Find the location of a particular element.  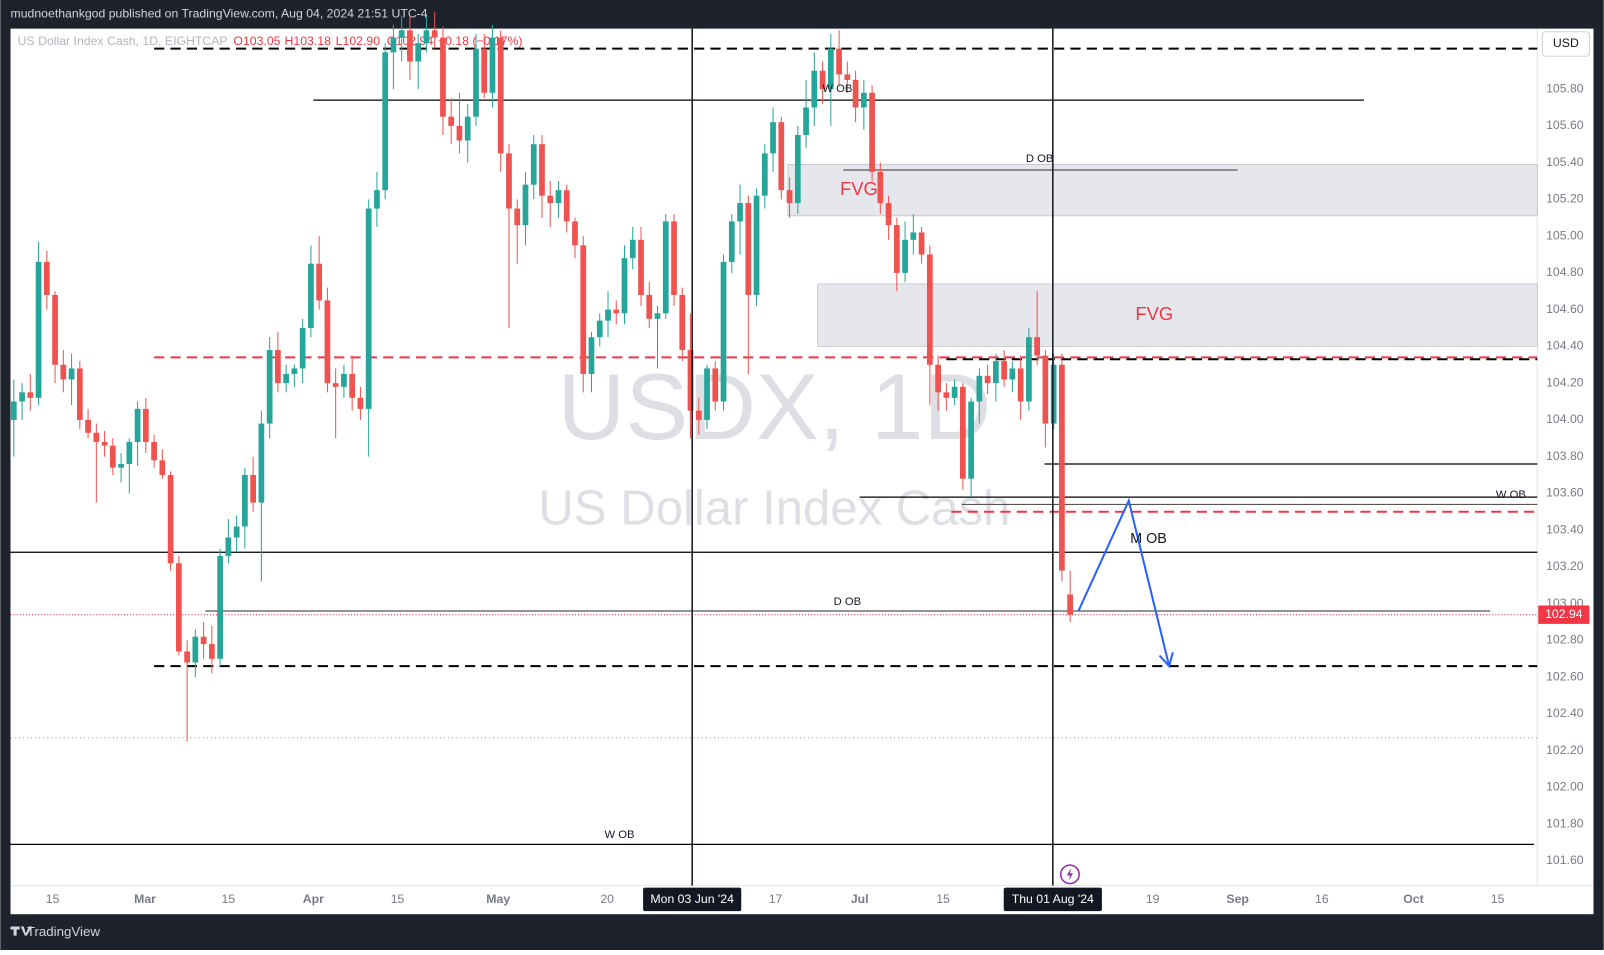

currency-box is located at coordinates (1565, 44).